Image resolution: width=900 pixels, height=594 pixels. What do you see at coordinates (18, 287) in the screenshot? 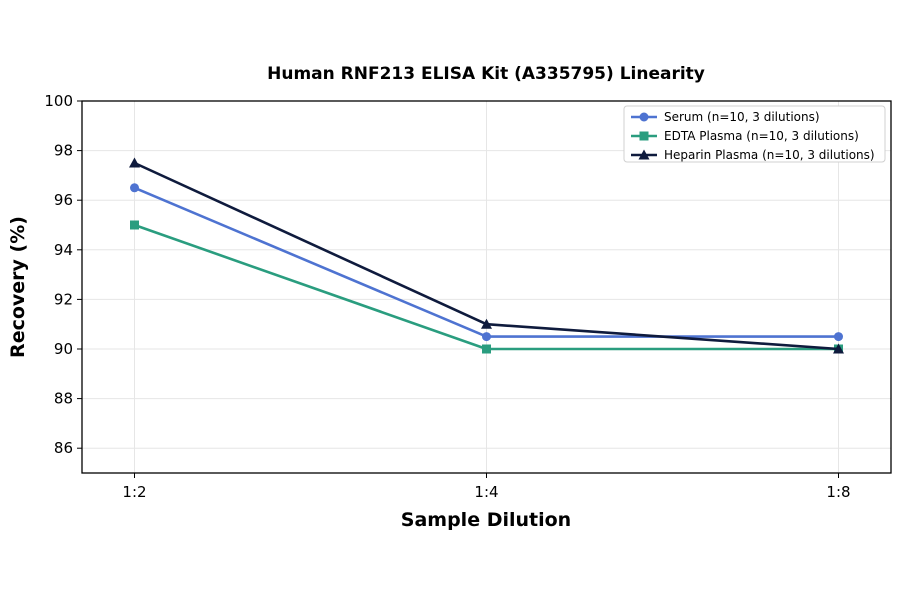
I see `y-axis-label: Recovery (%)` at bounding box center [18, 287].